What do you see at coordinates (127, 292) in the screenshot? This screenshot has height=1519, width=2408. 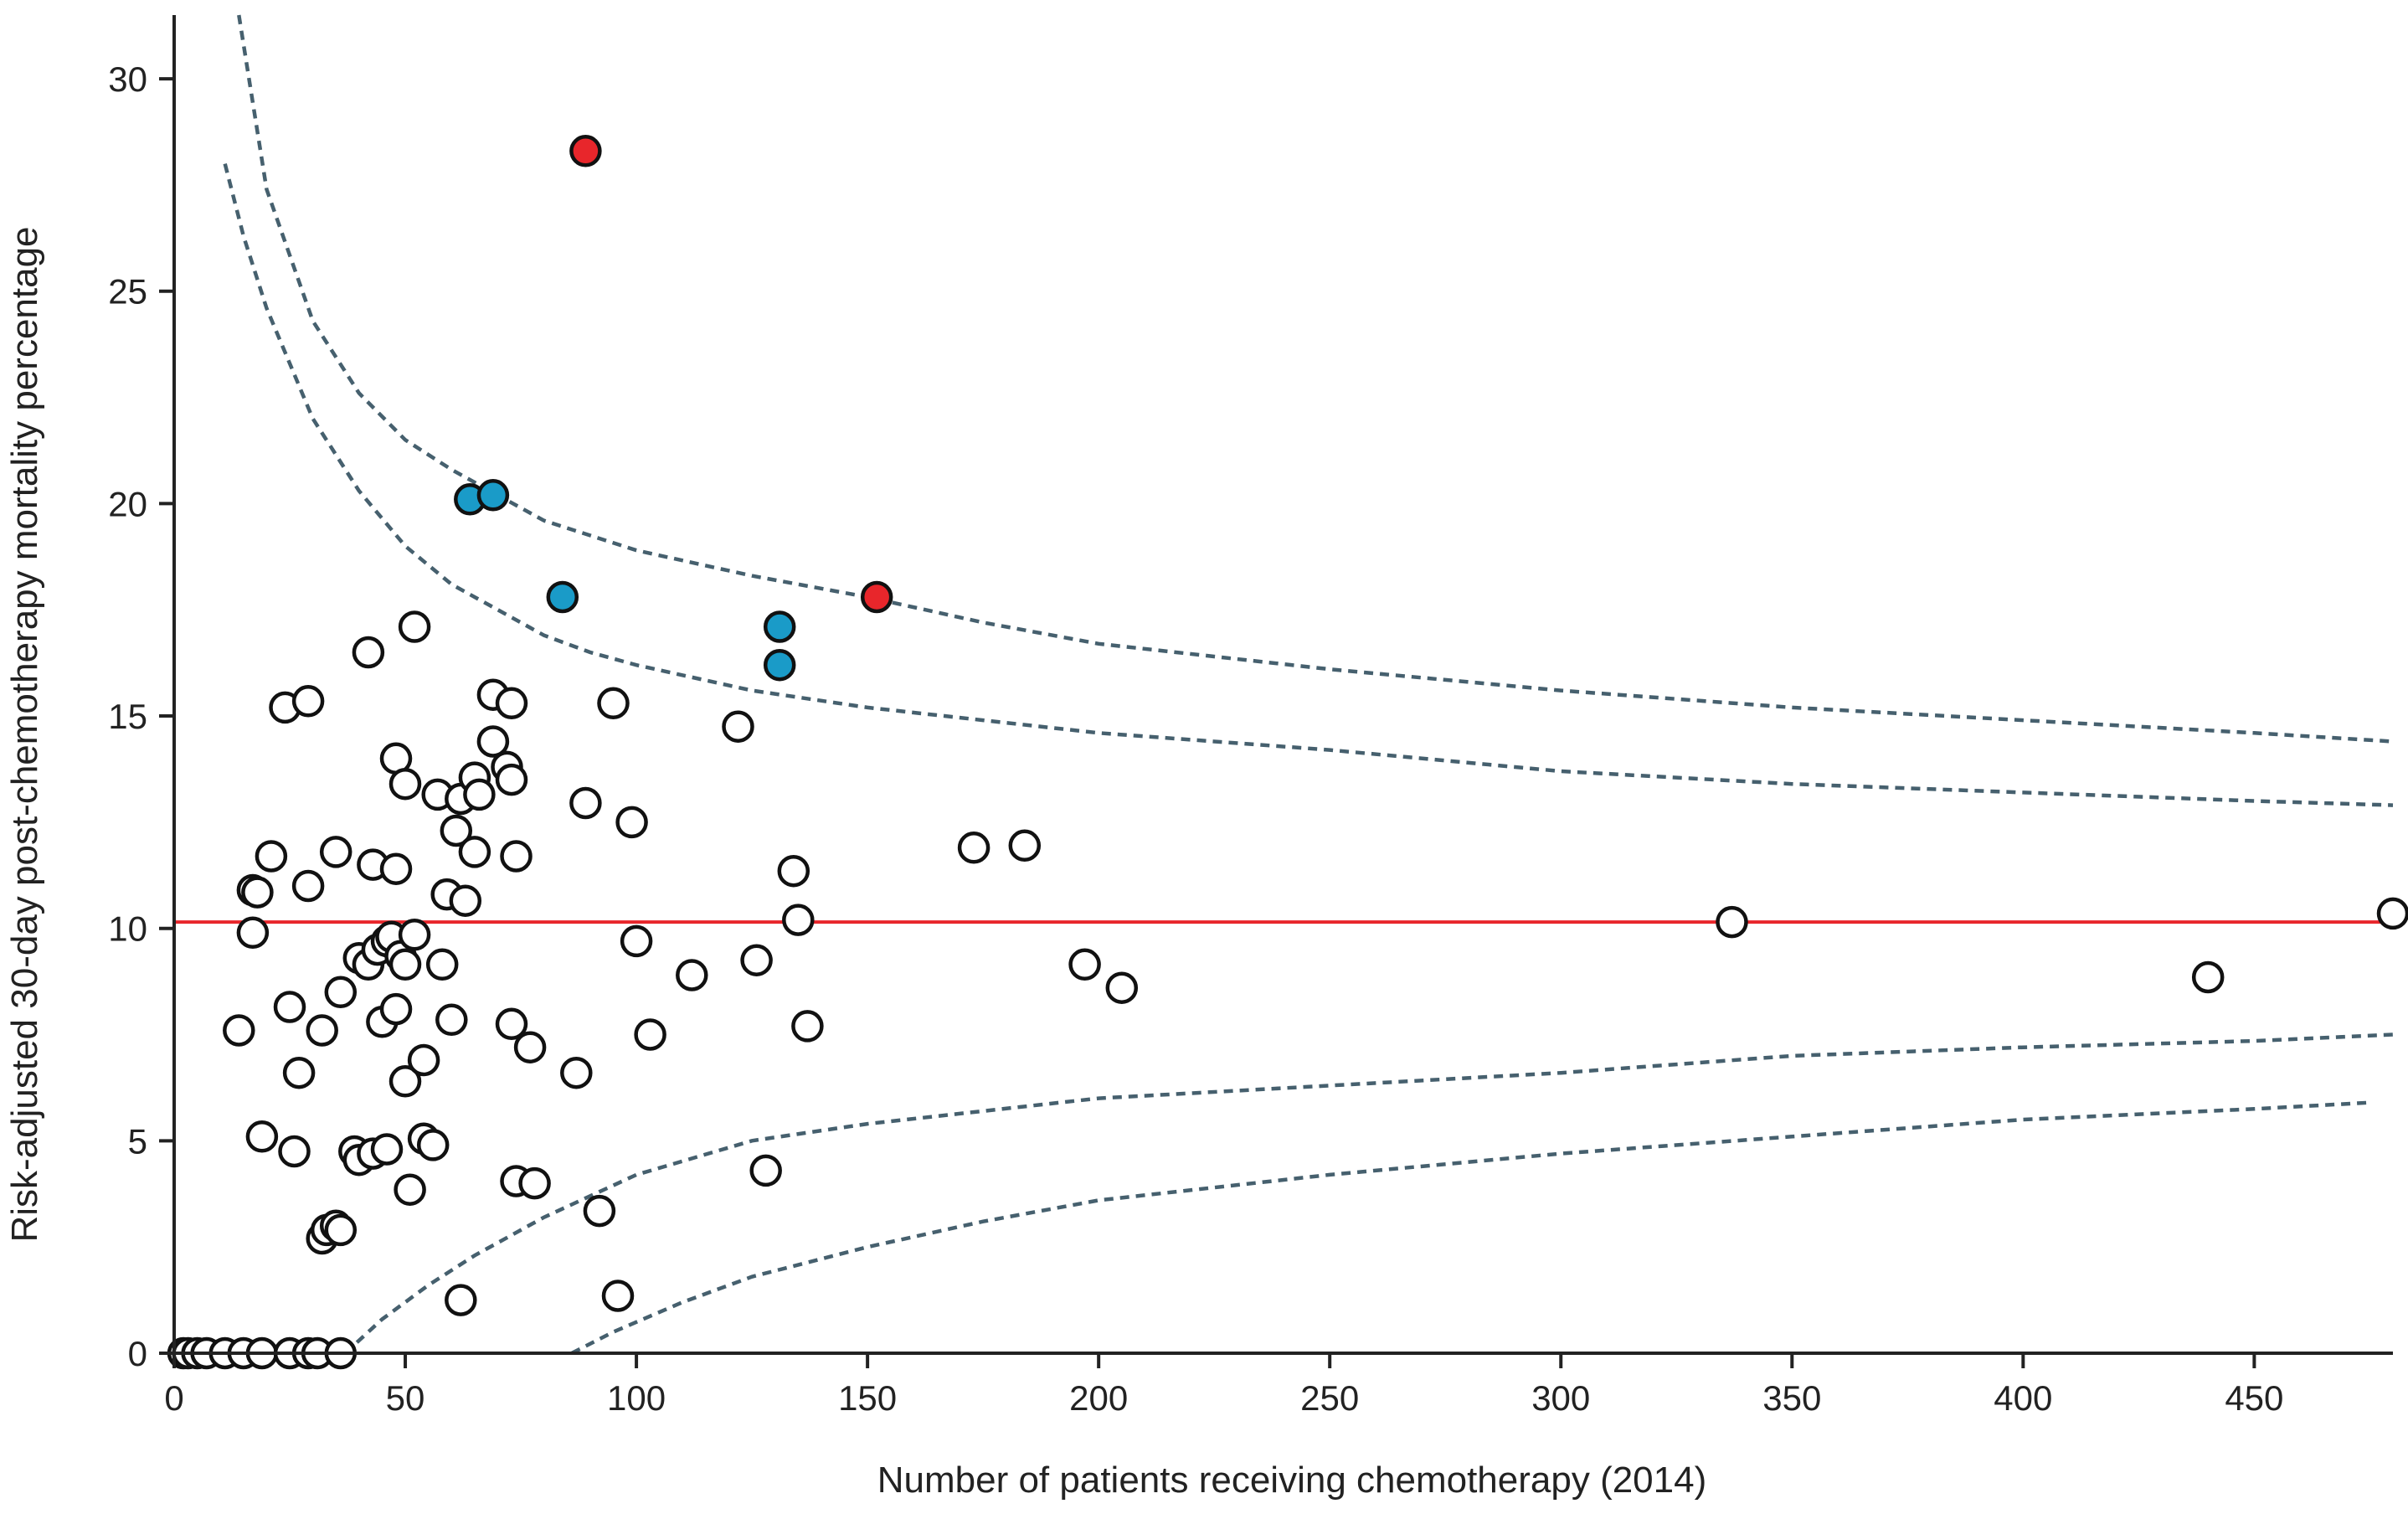 I see `y-tick-label: 25` at bounding box center [127, 292].